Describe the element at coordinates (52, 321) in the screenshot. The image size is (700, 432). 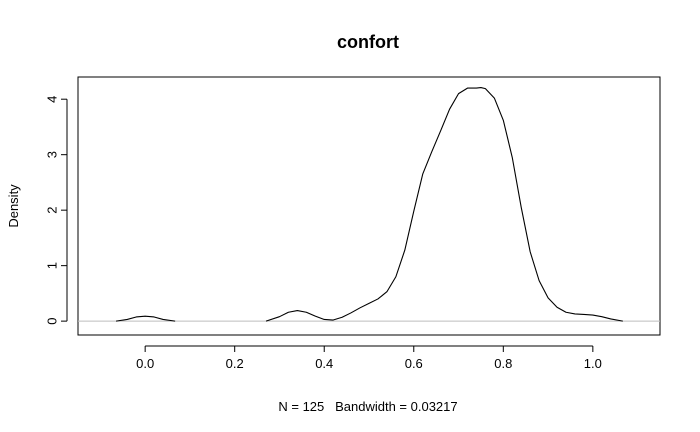
I see `y-tick-label: 0` at that location.